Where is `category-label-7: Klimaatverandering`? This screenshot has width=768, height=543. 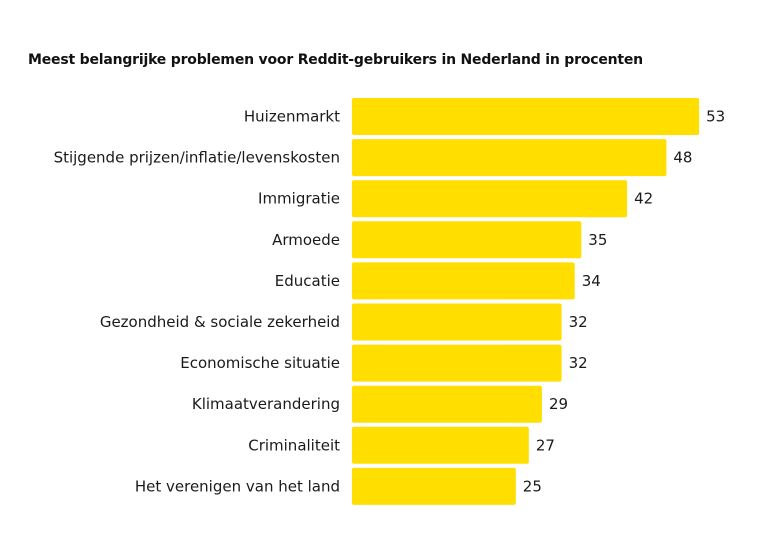
category-label-7: Klimaatverandering is located at coordinates (266, 404).